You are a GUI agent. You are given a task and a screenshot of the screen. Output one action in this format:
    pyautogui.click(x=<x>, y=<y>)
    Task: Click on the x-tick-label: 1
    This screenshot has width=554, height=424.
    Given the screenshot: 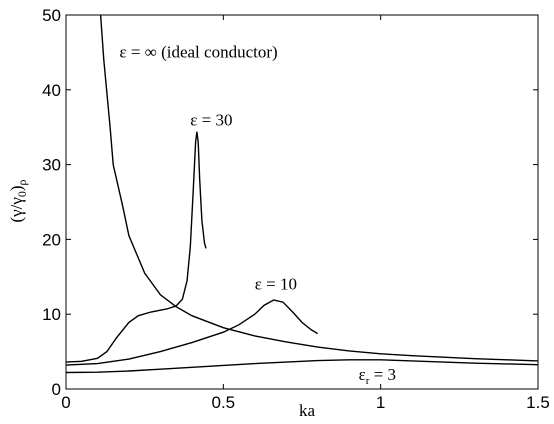 What is the action you would take?
    pyautogui.click(x=380, y=402)
    